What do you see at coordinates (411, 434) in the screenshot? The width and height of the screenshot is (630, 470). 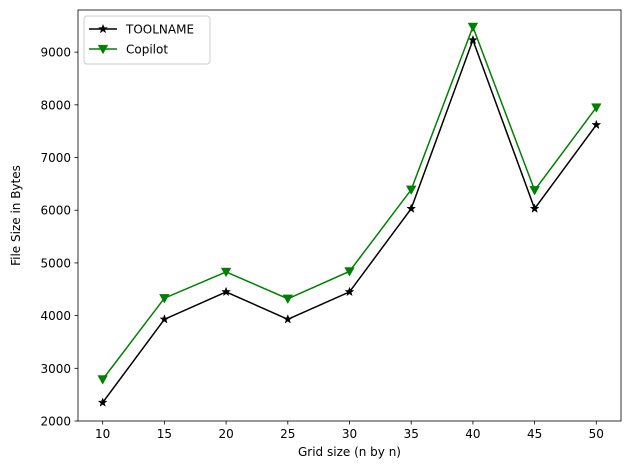 I see `x-tick-label: 35` at bounding box center [411, 434].